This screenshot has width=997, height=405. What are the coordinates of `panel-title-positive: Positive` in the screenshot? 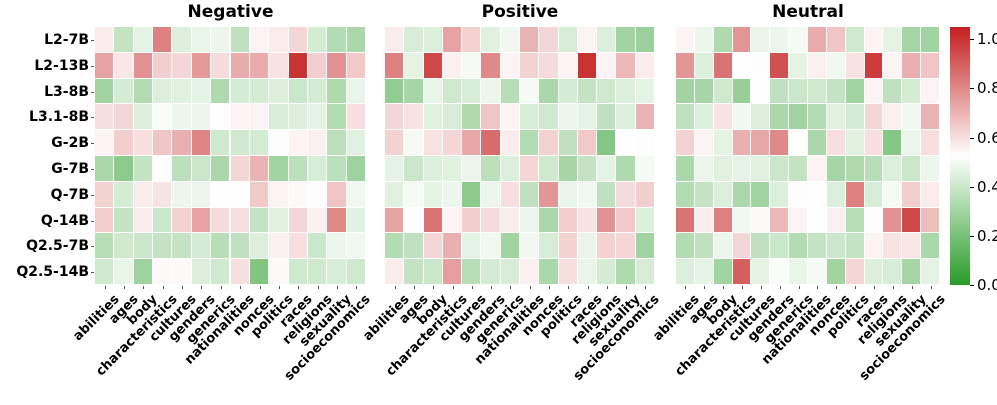 It's located at (520, 12).